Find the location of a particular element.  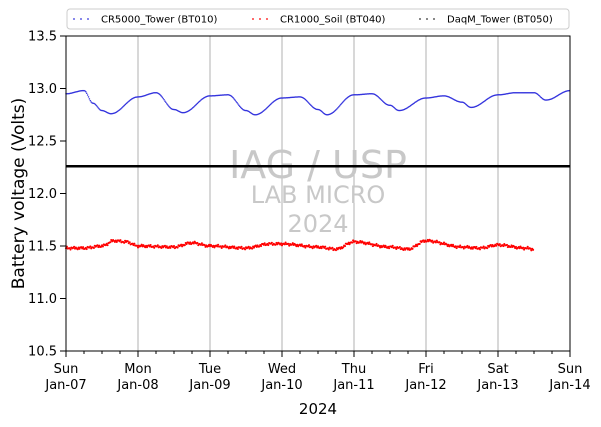

legend-frame is located at coordinates (318, 19).